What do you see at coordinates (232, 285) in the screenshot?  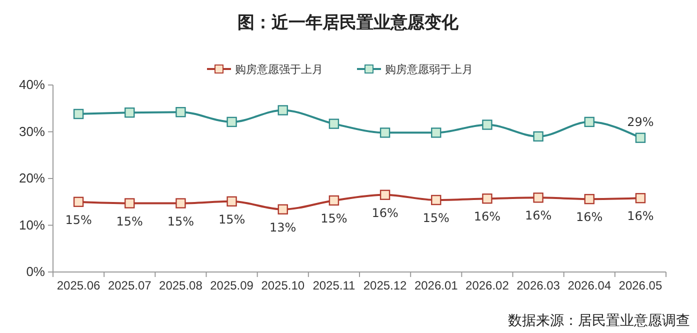 I see `x-tick-label: 2025.09` at bounding box center [232, 285].